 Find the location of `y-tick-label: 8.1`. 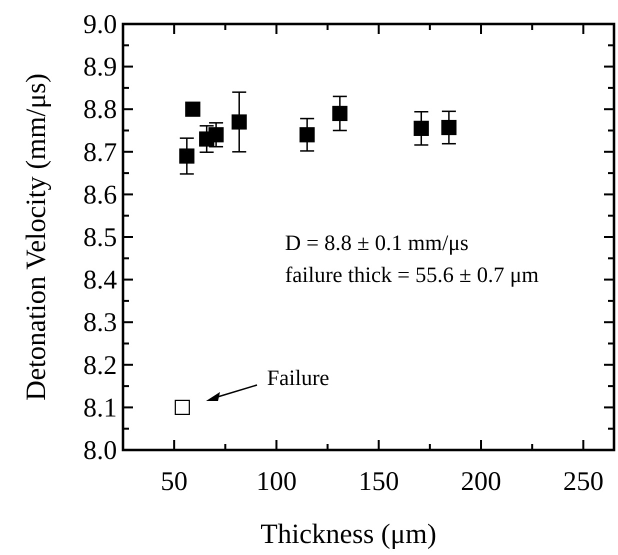

y-tick-label: 8.1 is located at coordinates (100, 407).